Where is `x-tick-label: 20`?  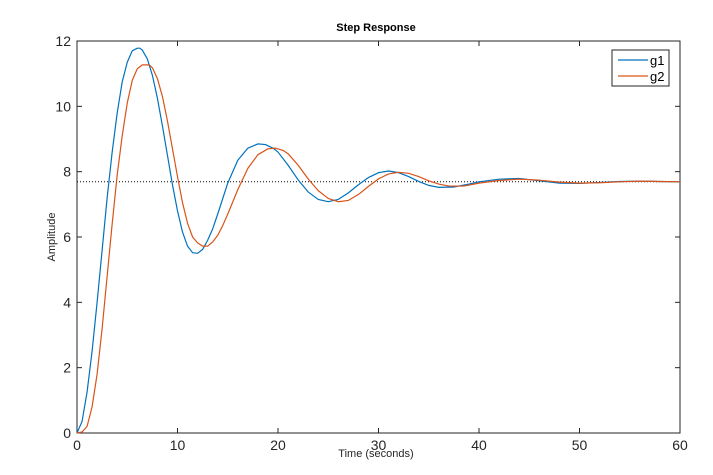
x-tick-label: 20 is located at coordinates (278, 445).